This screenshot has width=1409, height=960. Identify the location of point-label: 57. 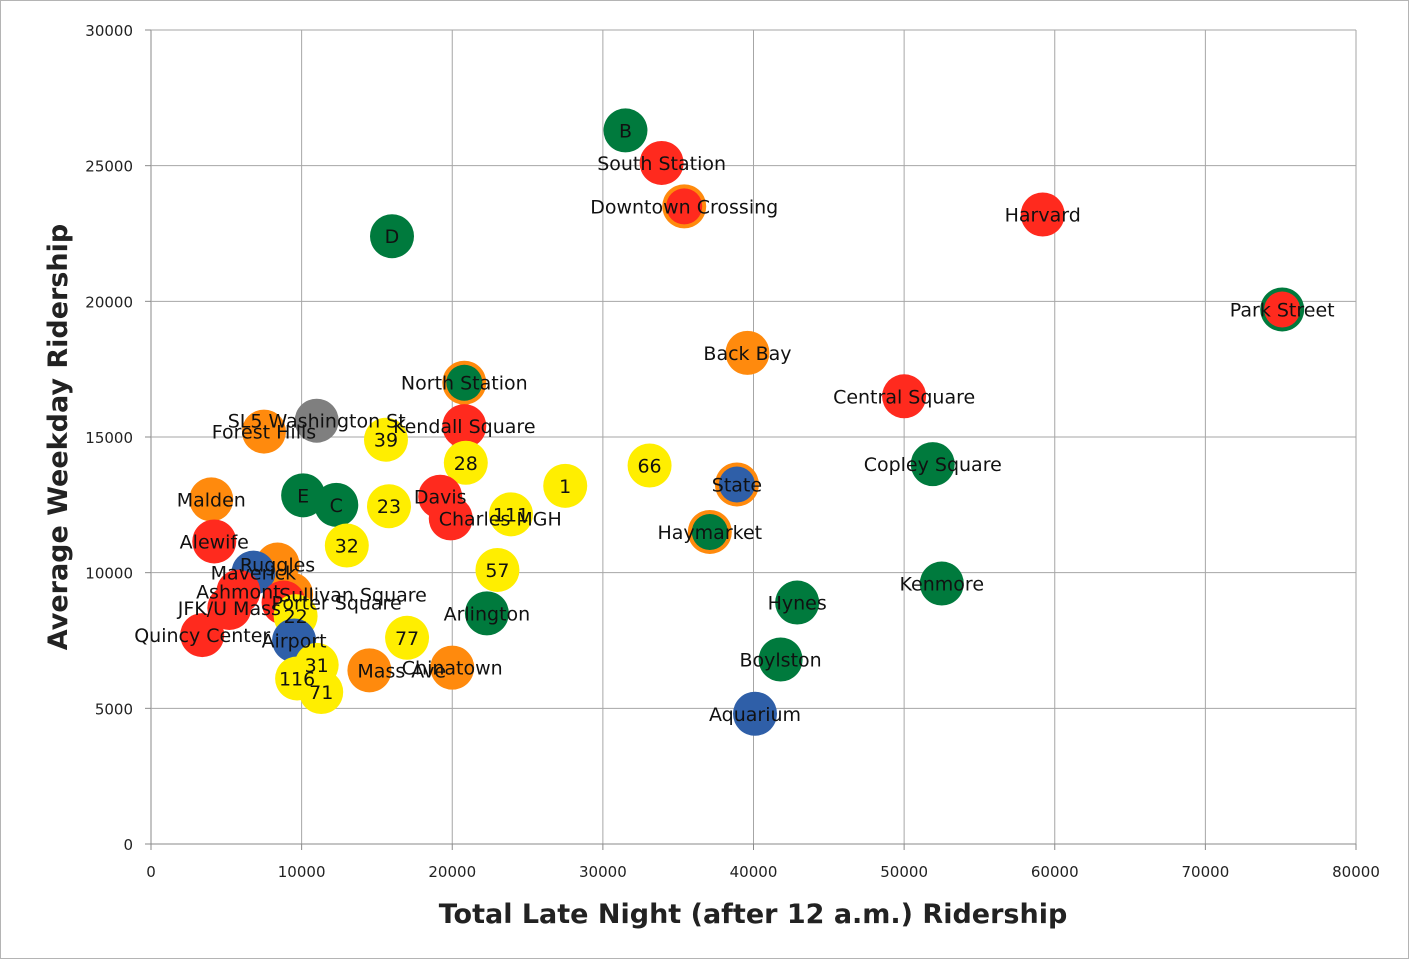
(497, 571).